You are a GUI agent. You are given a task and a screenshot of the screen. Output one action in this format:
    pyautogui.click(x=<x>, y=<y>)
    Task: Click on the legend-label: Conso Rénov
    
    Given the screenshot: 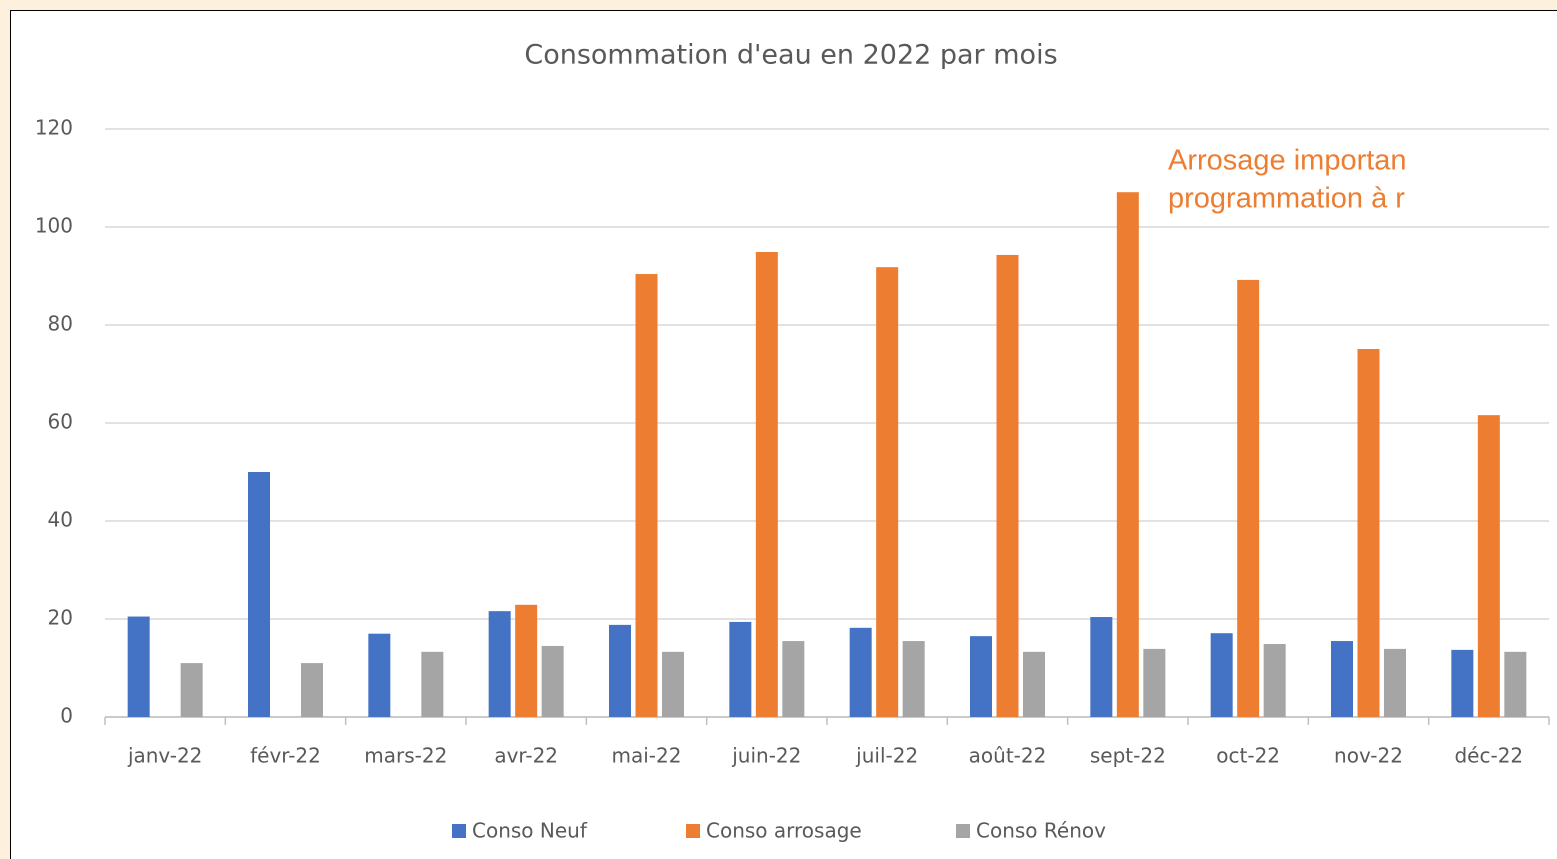 What is the action you would take?
    pyautogui.click(x=1041, y=831)
    